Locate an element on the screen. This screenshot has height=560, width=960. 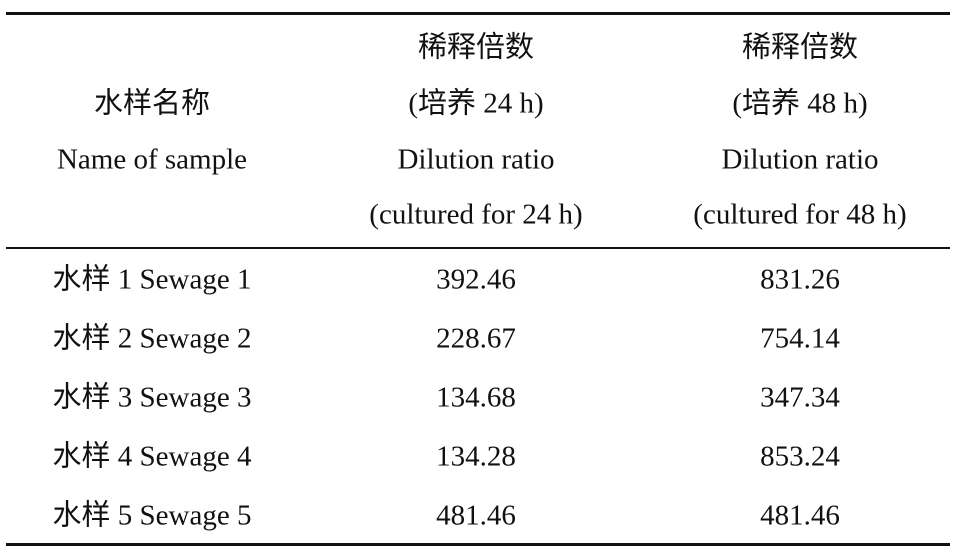
dilution-ratio: 347.34 is located at coordinates (800, 397).